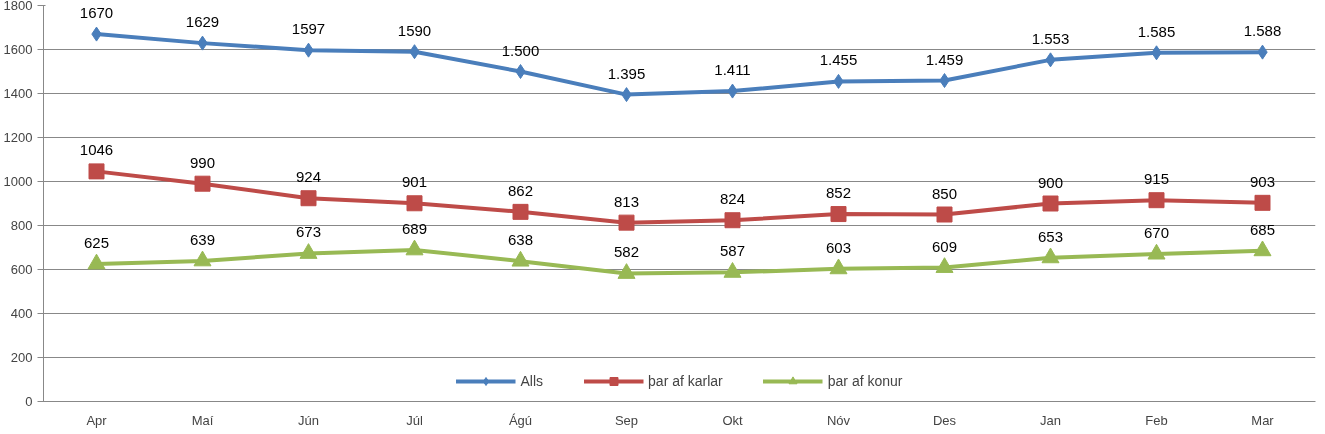  What do you see at coordinates (96, 13) in the screenshot?
I see `data-label: 1670` at bounding box center [96, 13].